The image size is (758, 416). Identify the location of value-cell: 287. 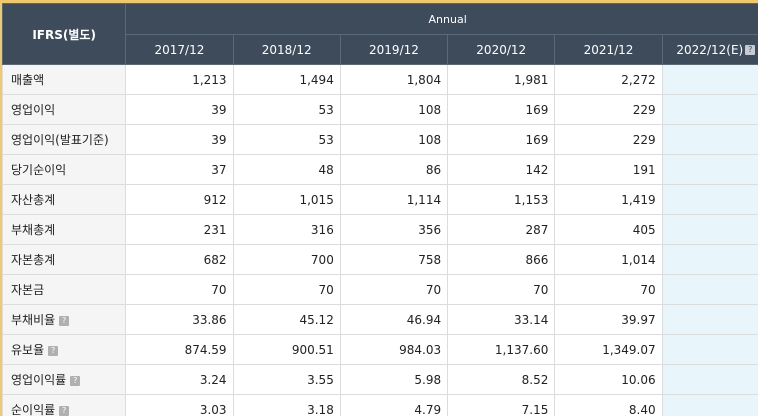
(501, 229).